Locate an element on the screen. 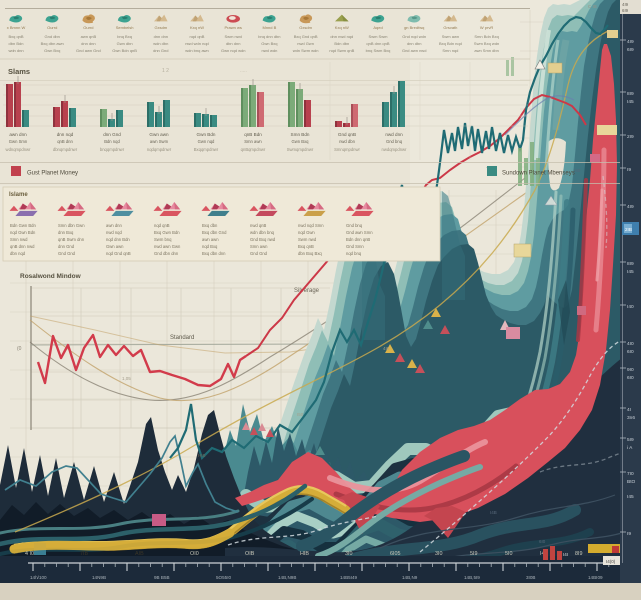 This screenshot has width=641, height=600. svg-text: Gwn Bdn qnB is located at coordinates (124, 50).